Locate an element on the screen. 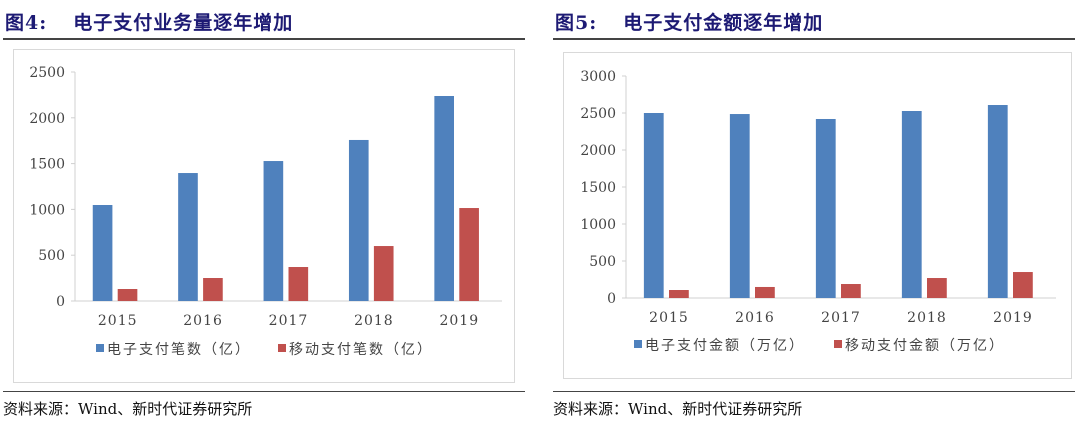 Image resolution: width=1080 pixels, height=429 pixels. legend-label: 电子支付金额（万亿） is located at coordinates (725, 346).